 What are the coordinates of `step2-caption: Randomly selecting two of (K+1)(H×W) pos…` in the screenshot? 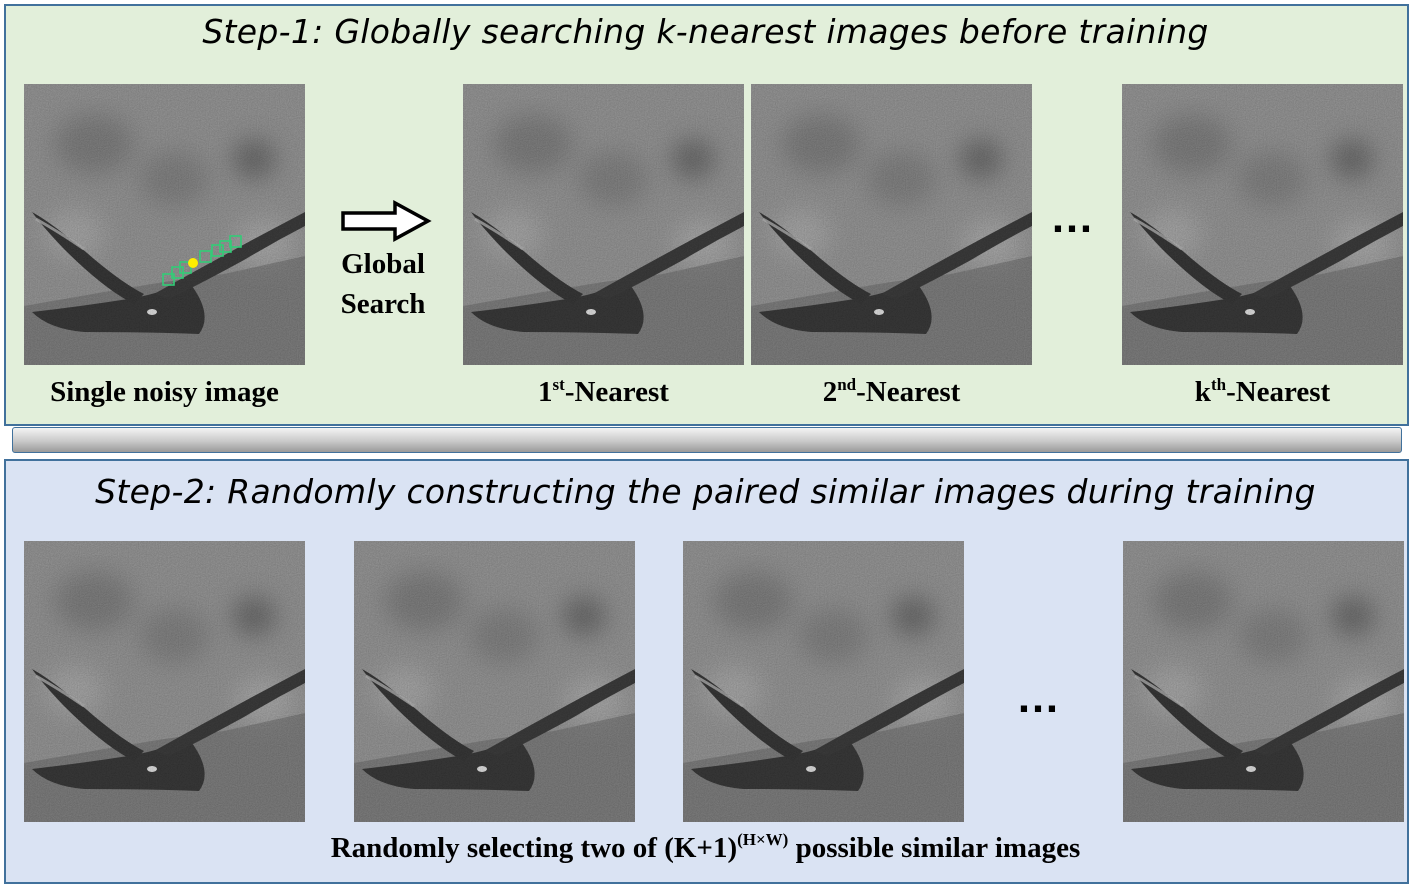 It's located at (705, 847).